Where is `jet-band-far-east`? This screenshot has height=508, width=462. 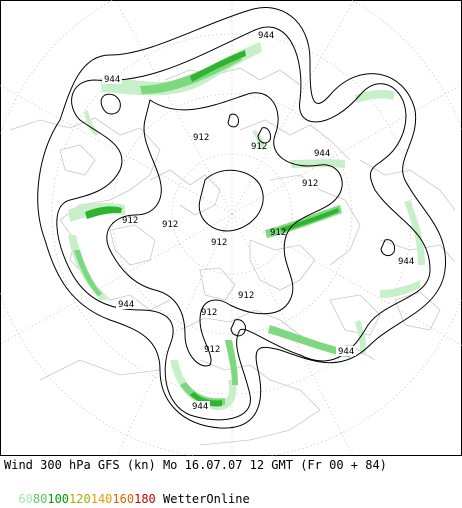 jet-band-far-east is located at coordinates (414, 232).